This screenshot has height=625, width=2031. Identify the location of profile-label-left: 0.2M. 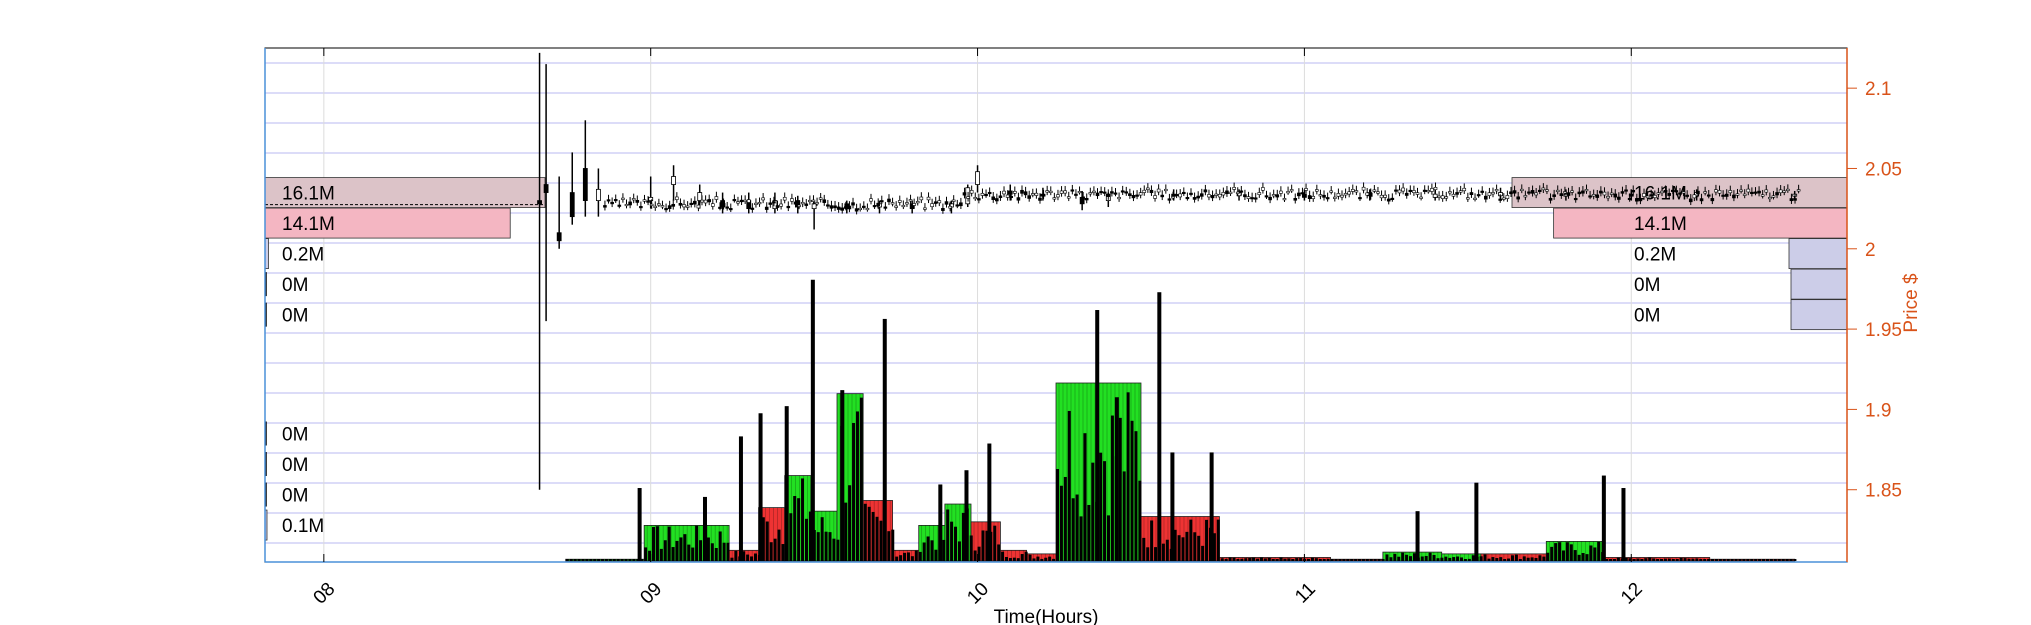
(303, 255).